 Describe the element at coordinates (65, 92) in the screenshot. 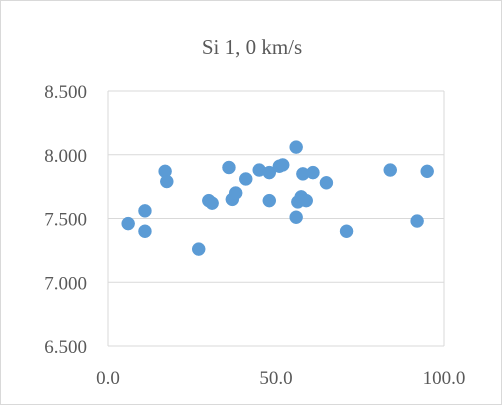

I see `y-tick-label: 8.500` at that location.